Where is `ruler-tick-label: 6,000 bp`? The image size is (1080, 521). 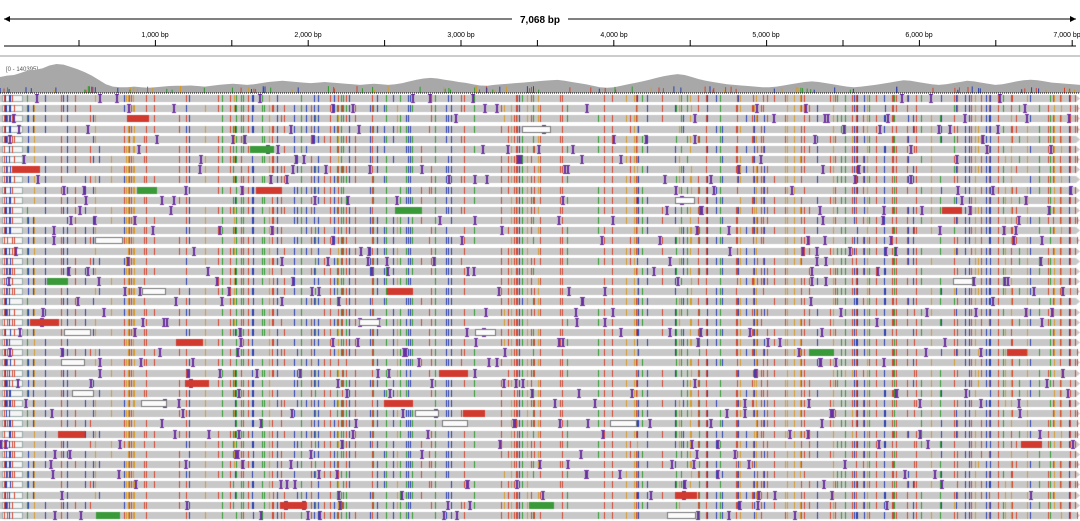
ruler-tick-label: 6,000 bp is located at coordinates (918, 35).